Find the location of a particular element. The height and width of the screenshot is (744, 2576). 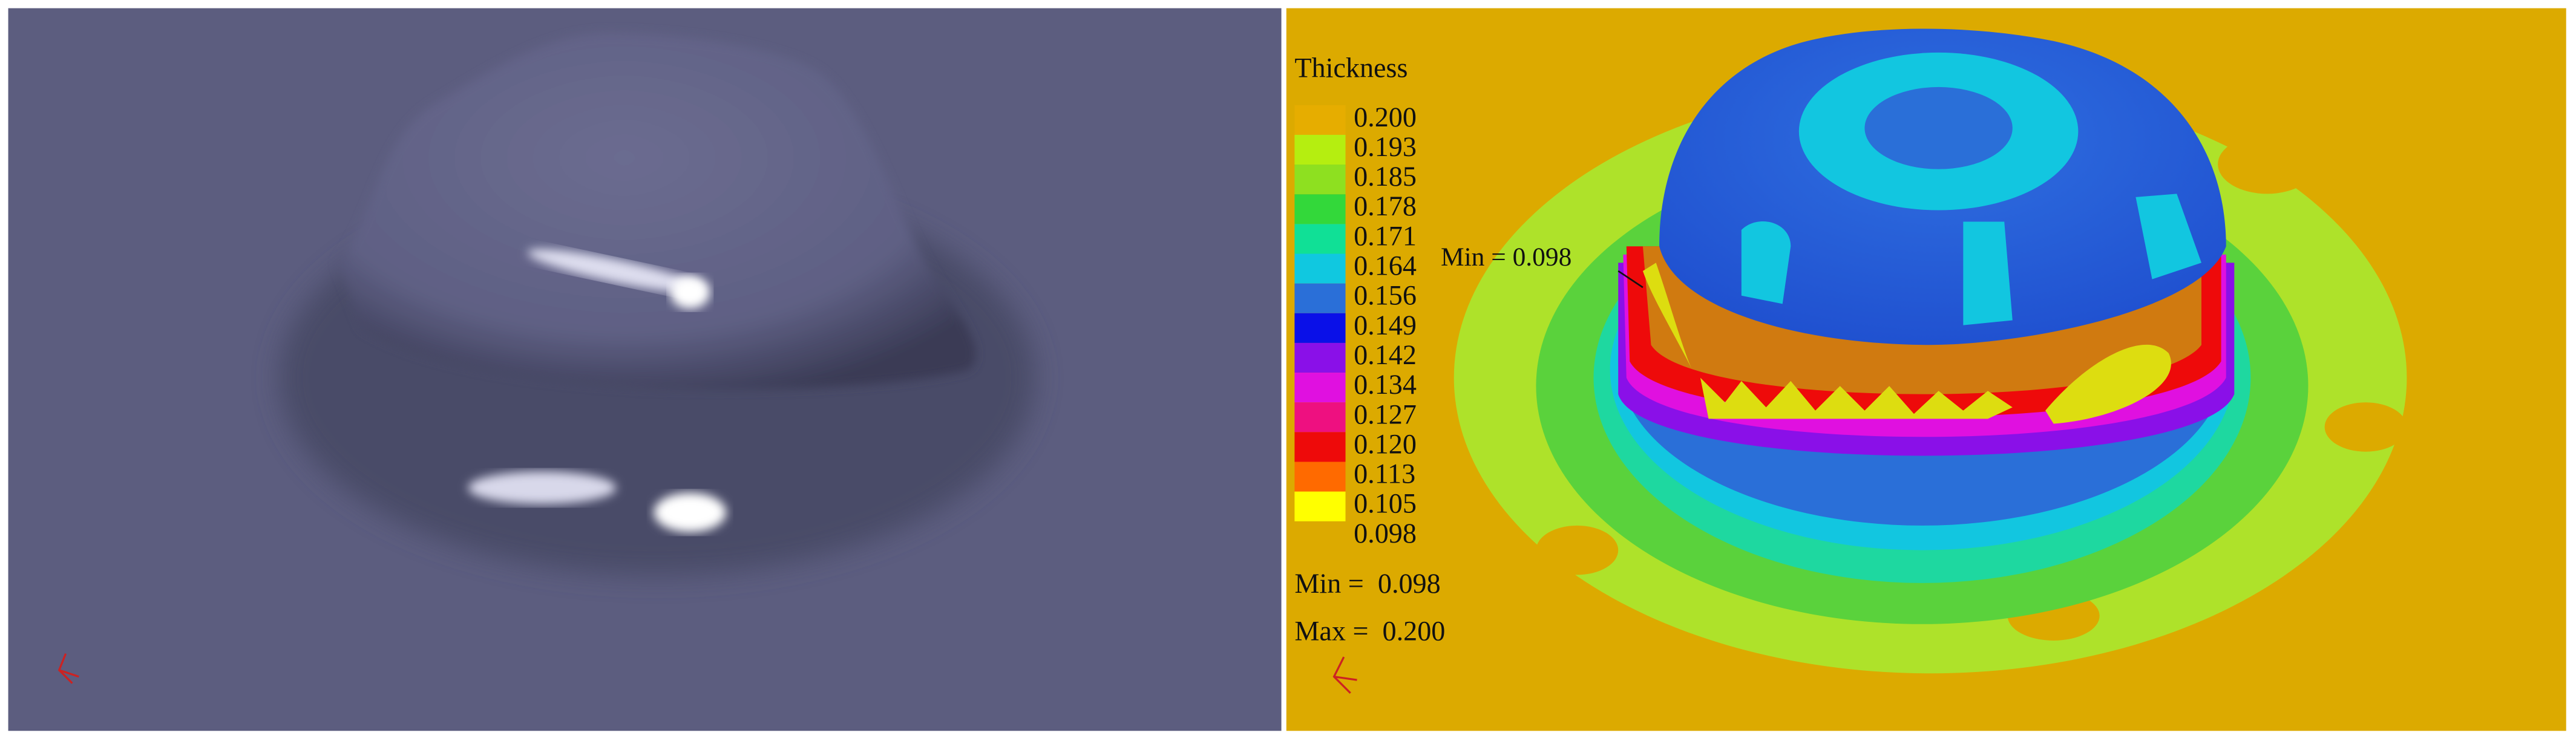

legend-label: 0.171 is located at coordinates (1385, 236).